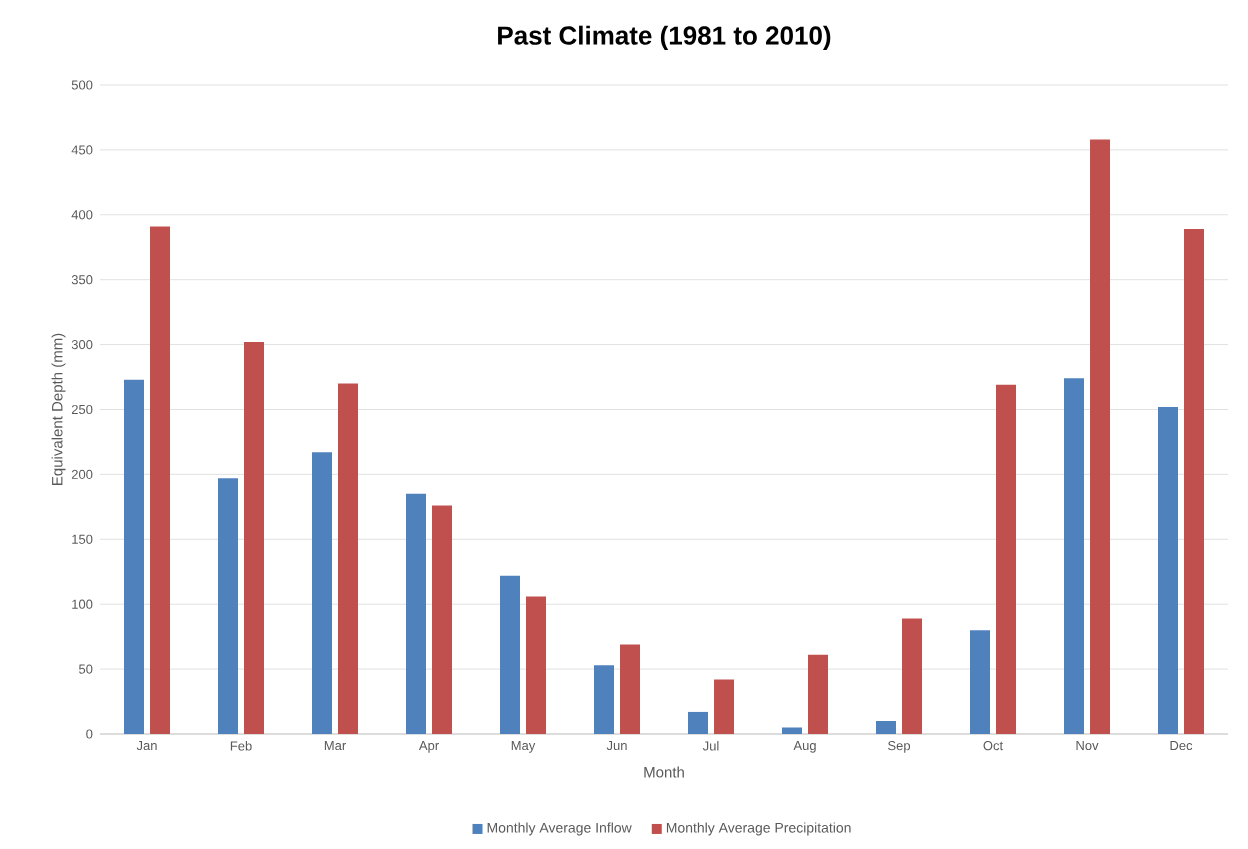 The width and height of the screenshot is (1248, 849). Describe the element at coordinates (58, 409) in the screenshot. I see `y-axis-title: Equivalent Depth (mm)` at that location.